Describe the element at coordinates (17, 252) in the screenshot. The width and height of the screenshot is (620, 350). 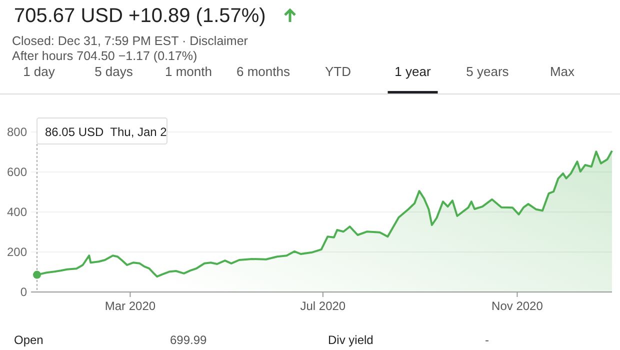
I see `y-tick-label: 200` at that location.